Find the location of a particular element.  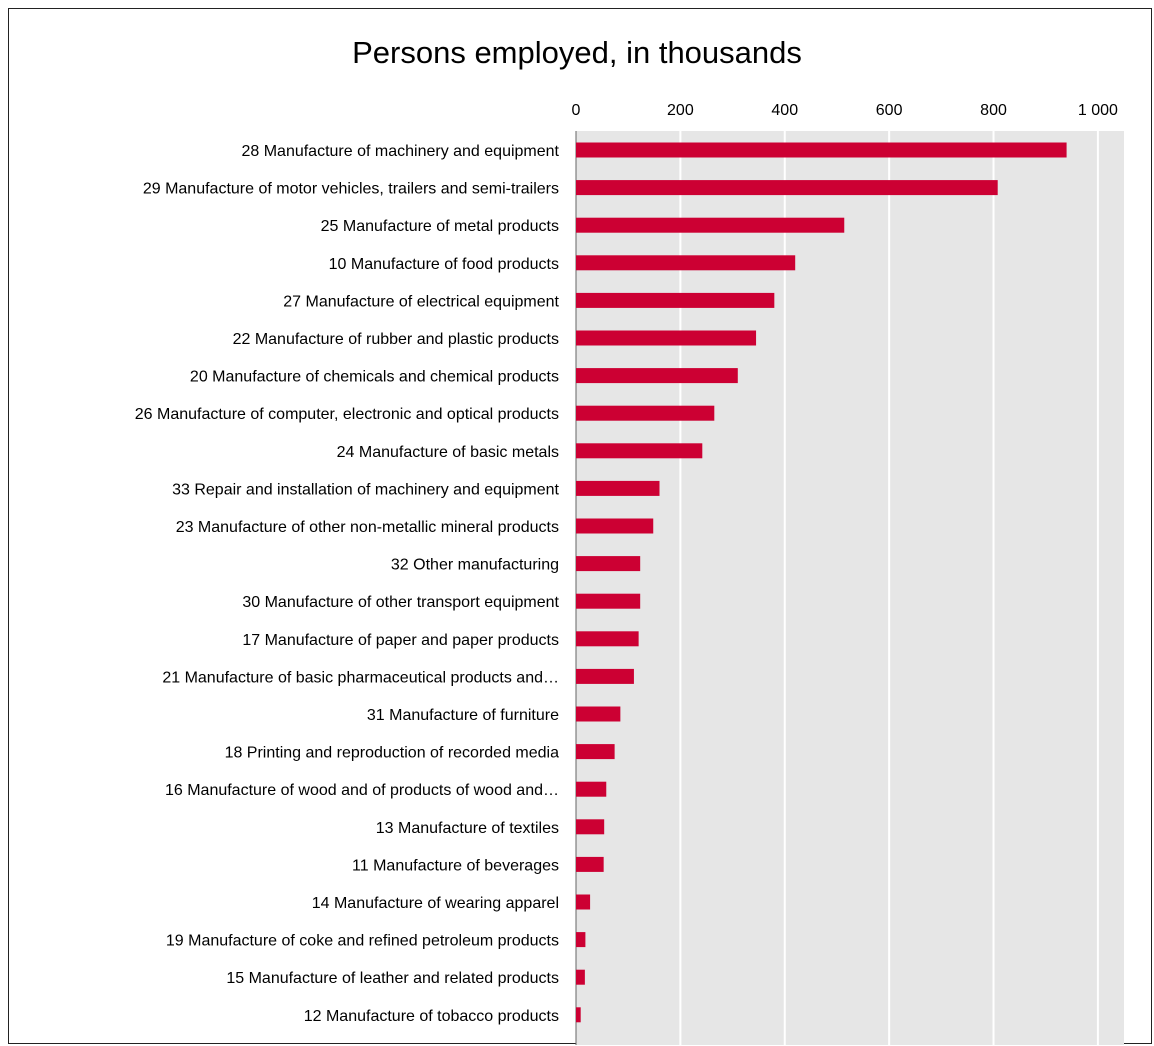

category-label: 31 Manufacture of furniture is located at coordinates (463, 715).